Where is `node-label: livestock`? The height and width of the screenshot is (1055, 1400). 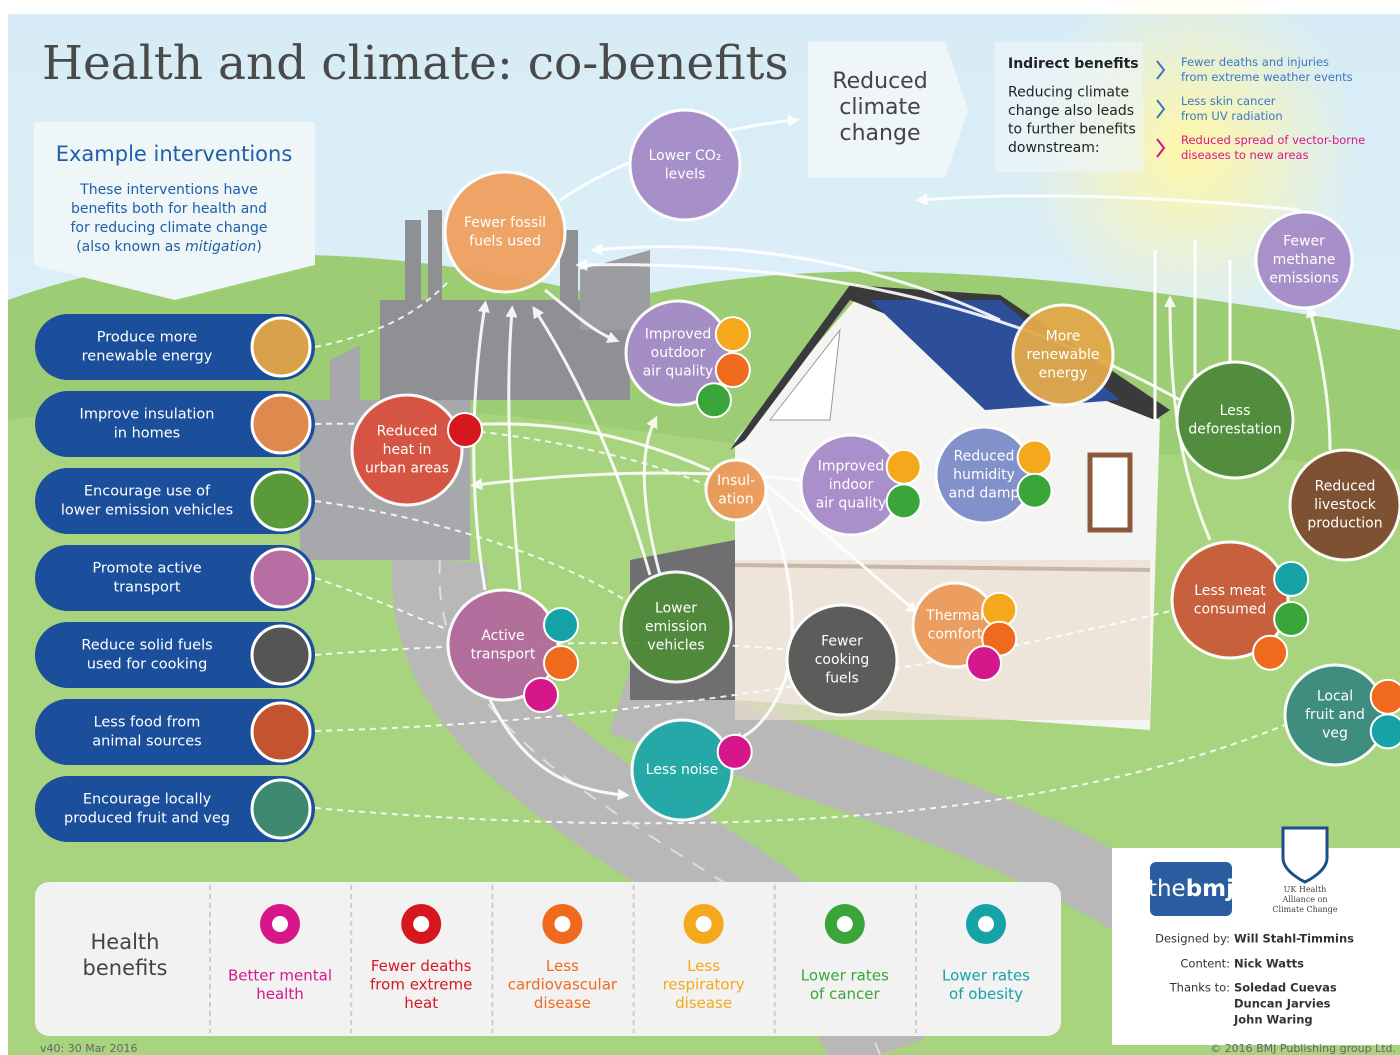 node-label: livestock is located at coordinates (1345, 505).